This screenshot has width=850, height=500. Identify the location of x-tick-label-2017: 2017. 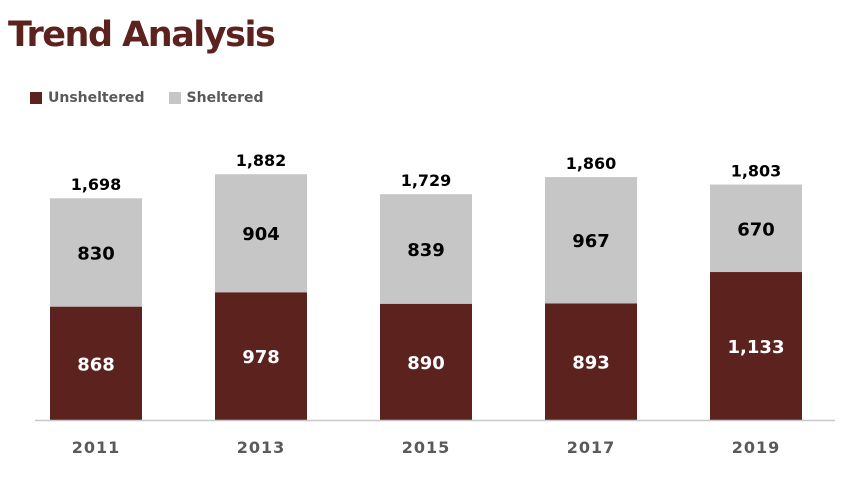
(591, 447).